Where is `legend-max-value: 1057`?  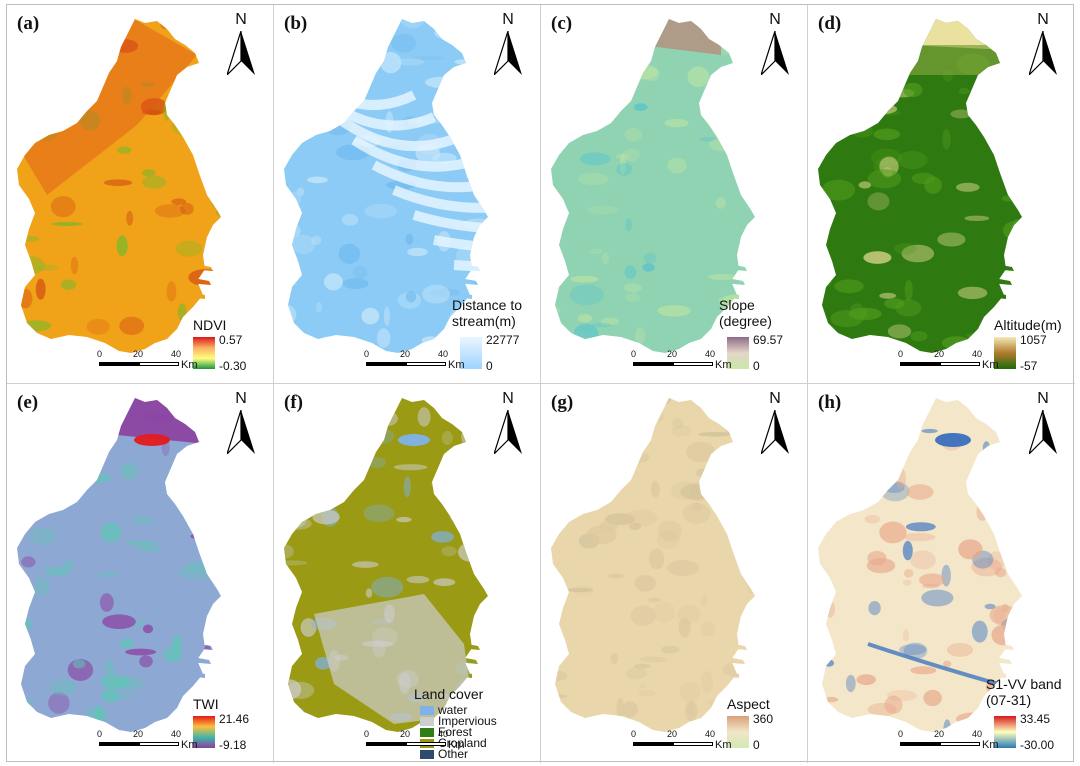
legend-max-value: 1057 is located at coordinates (1033, 340).